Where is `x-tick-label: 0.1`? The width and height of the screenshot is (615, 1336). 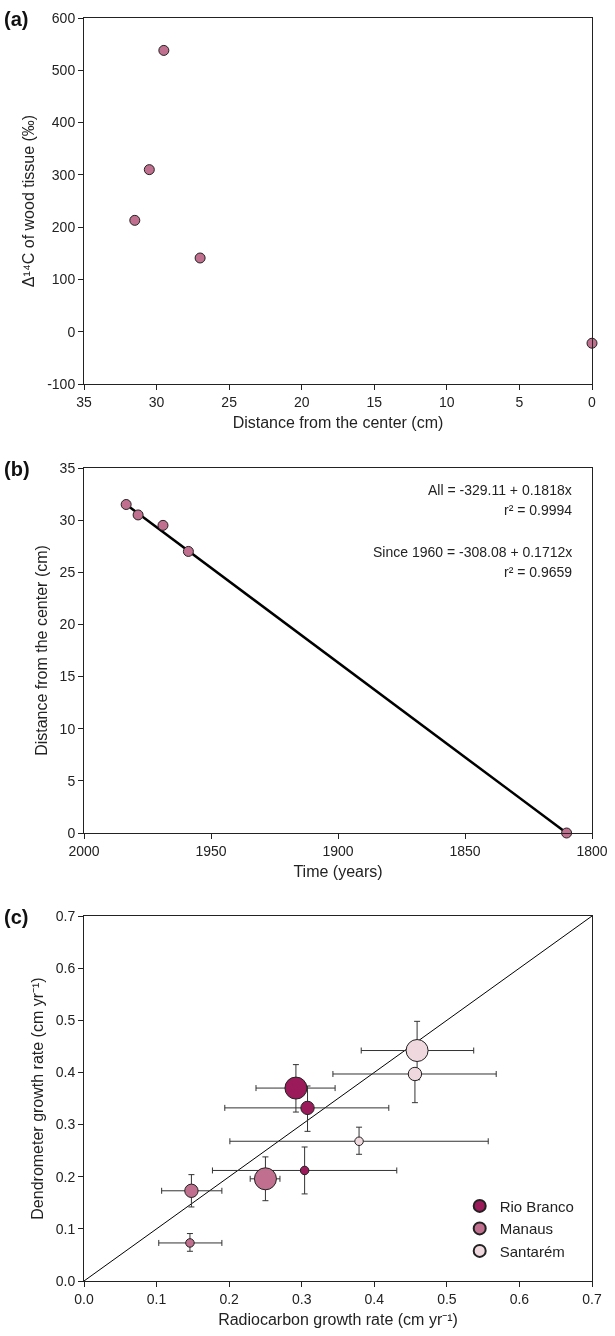
x-tick-label: 0.1 is located at coordinates (156, 1298).